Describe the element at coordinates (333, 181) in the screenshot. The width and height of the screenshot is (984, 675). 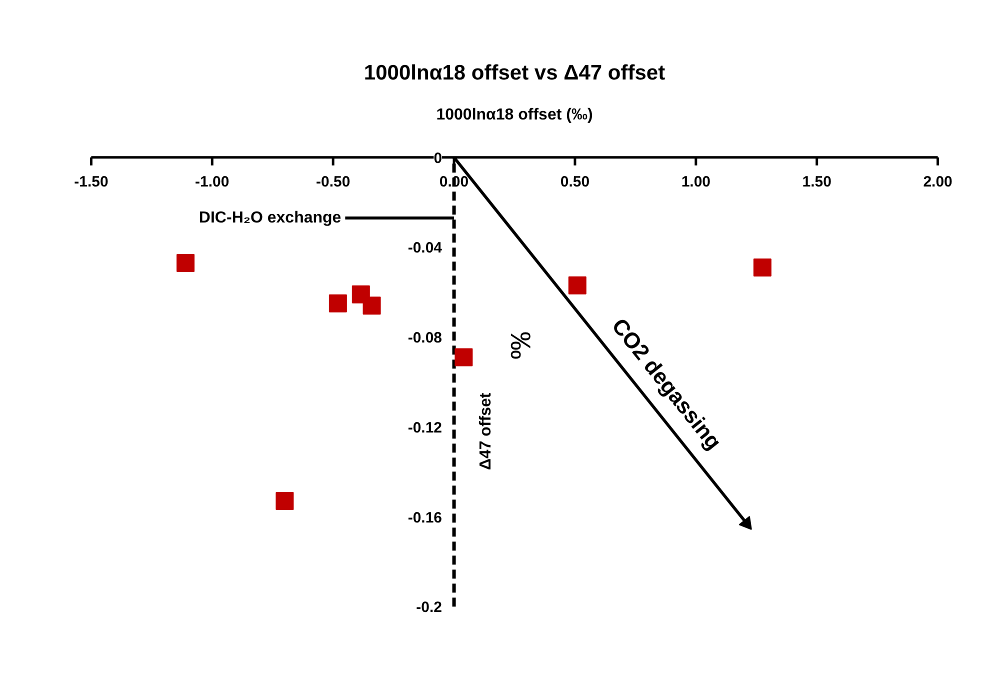
I see `x-tick-label: -0.50` at that location.